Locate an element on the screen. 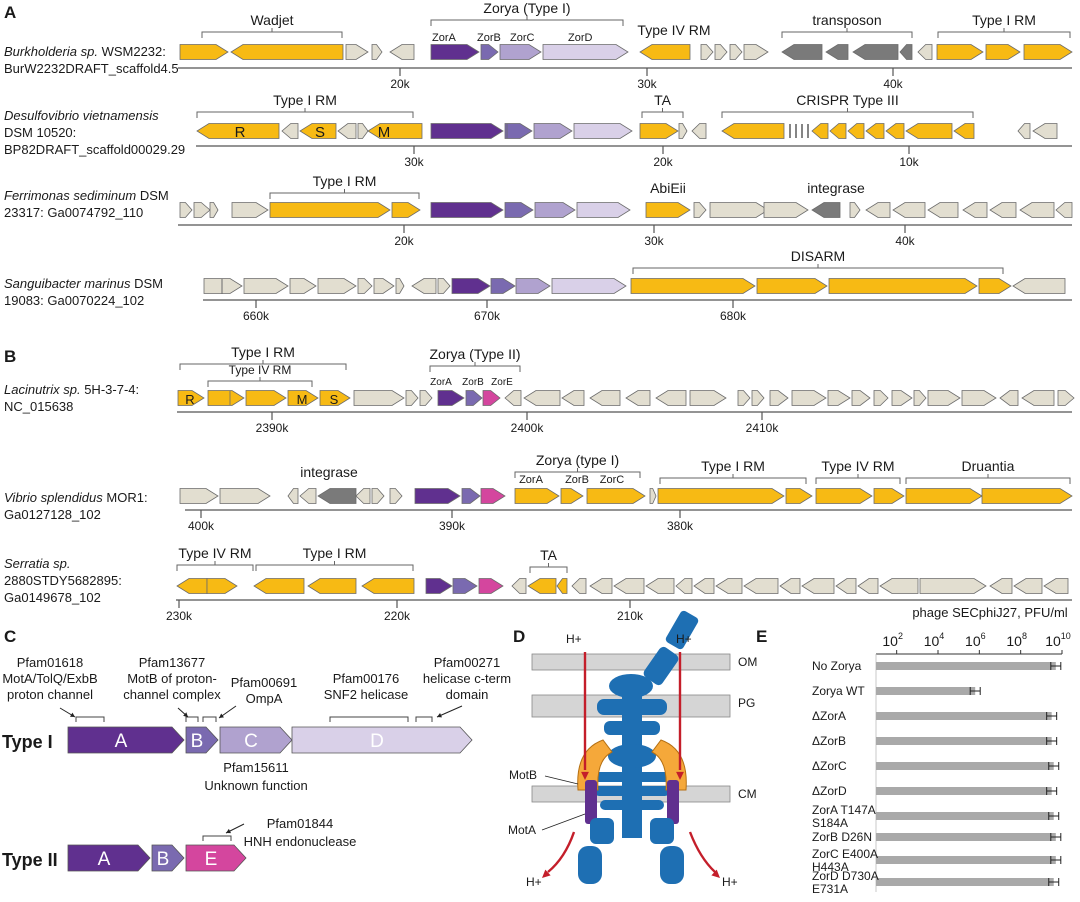  protein-pointer is located at coordinates (561, 780).